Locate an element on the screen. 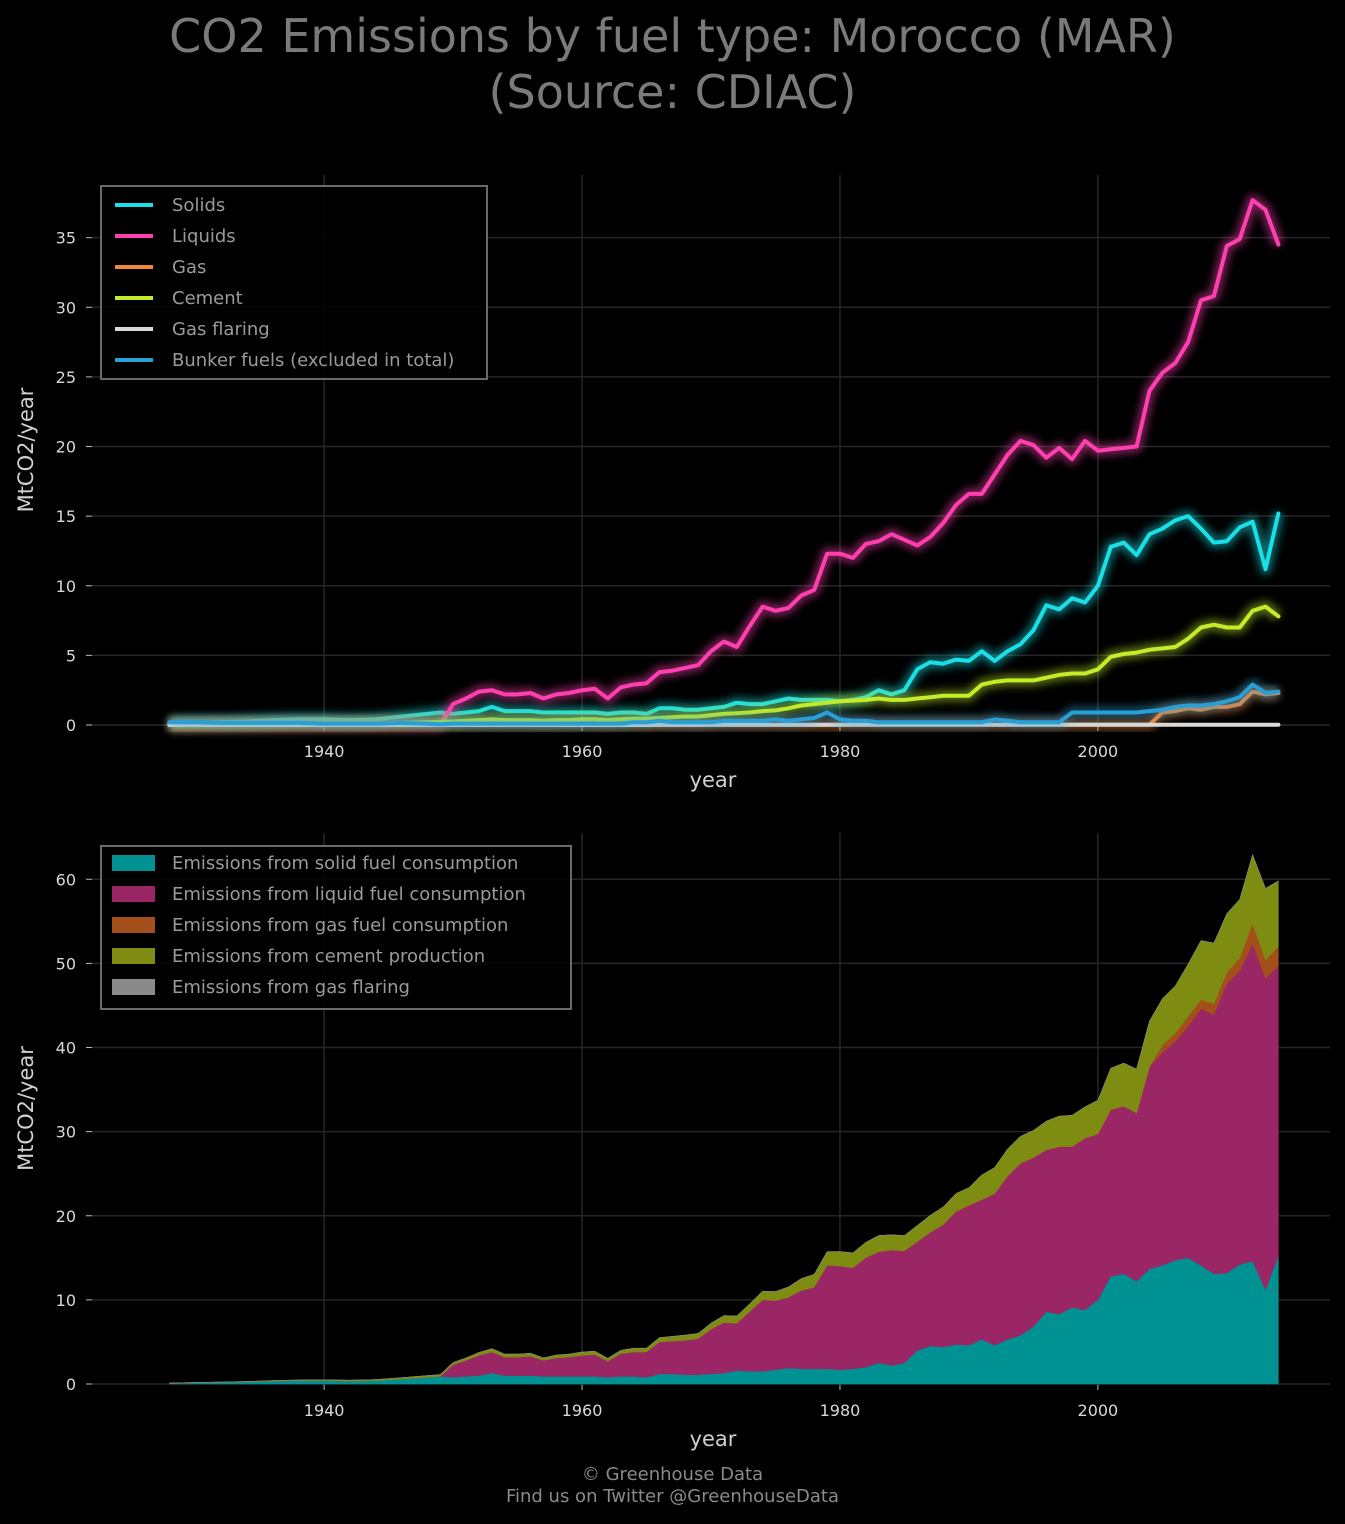 This screenshot has height=1524, width=1345. legend-swatch-emissions-from-solid-fuel-consumption is located at coordinates (133, 863).